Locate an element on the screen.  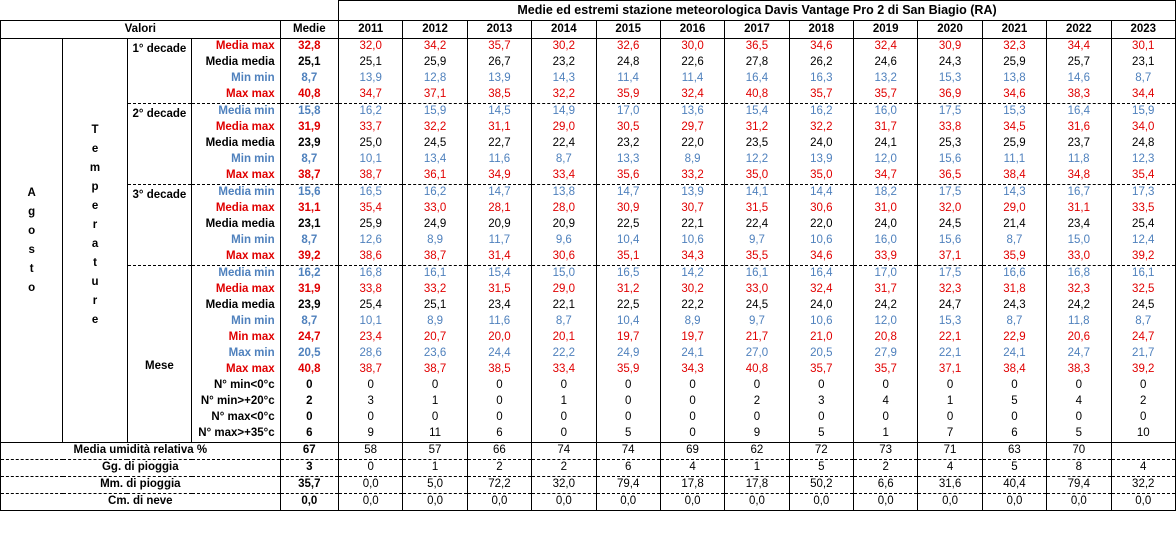
year-value: 25,1 is located at coordinates (370, 63).